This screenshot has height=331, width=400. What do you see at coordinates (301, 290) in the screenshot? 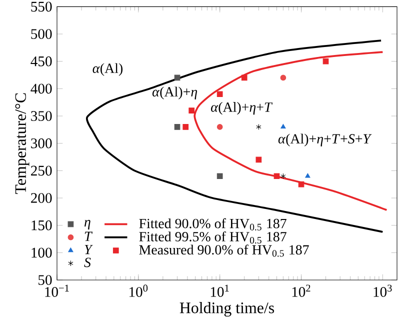
I see `x-tick-label: 10$^{2}$` at bounding box center [301, 290].